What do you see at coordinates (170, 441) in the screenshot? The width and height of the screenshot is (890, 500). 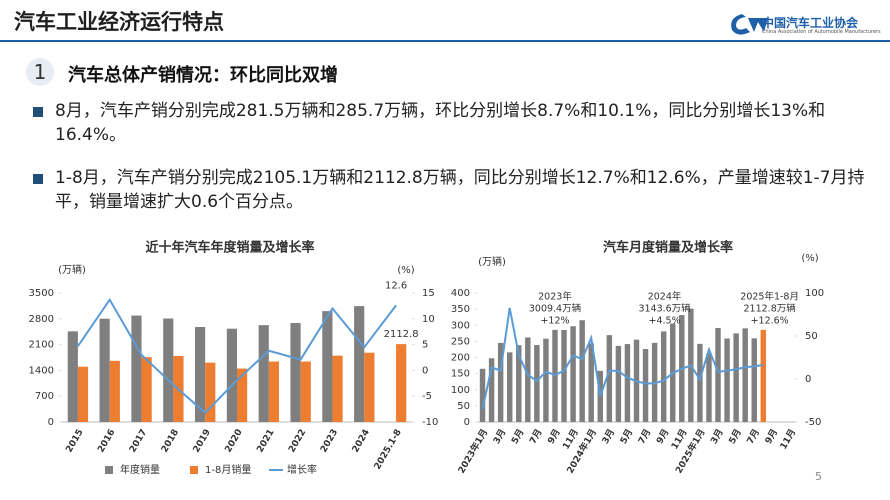 I see `x-tick-label: 2018` at bounding box center [170, 441].